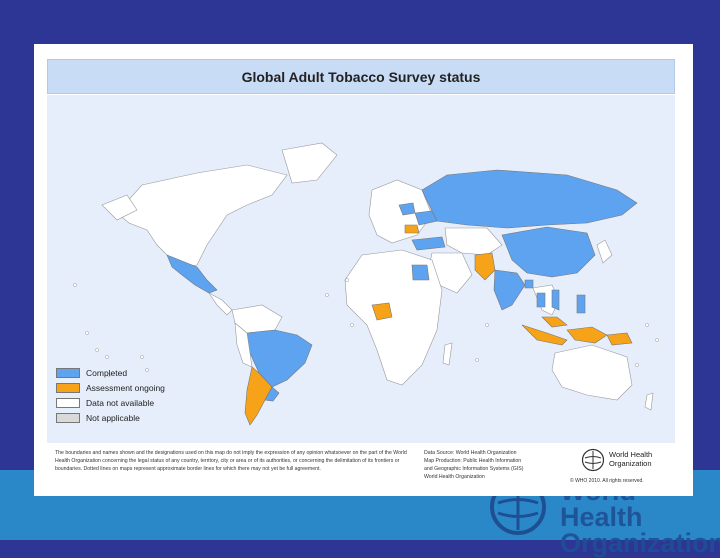 This screenshot has width=720, height=558. I want to click on legend-label: Not applicable, so click(113, 417).